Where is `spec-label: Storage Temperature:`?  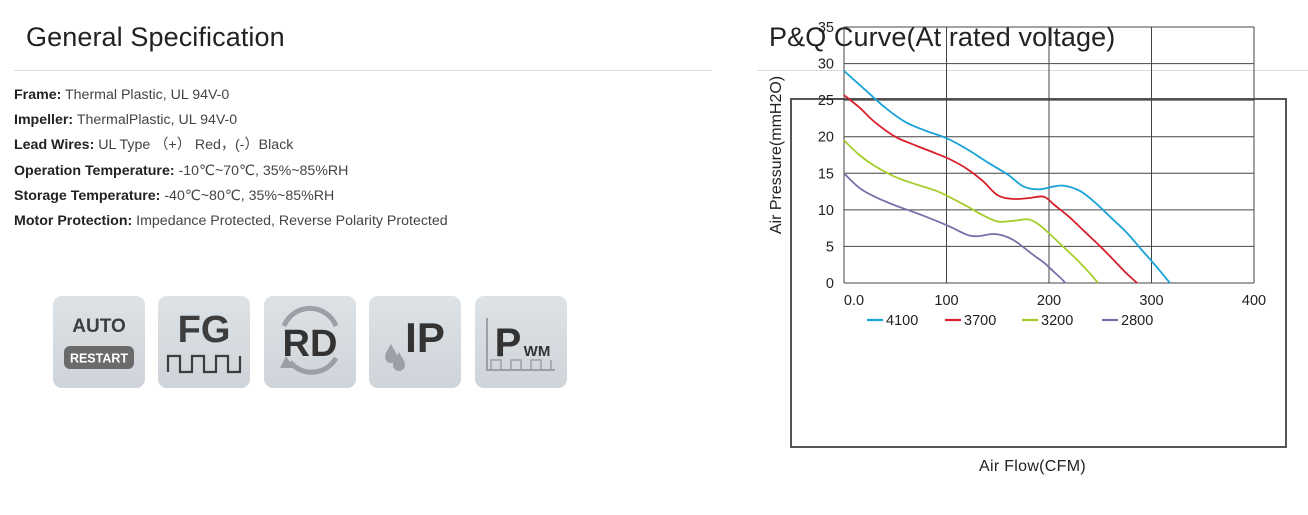 spec-label: Storage Temperature: is located at coordinates (87, 195).